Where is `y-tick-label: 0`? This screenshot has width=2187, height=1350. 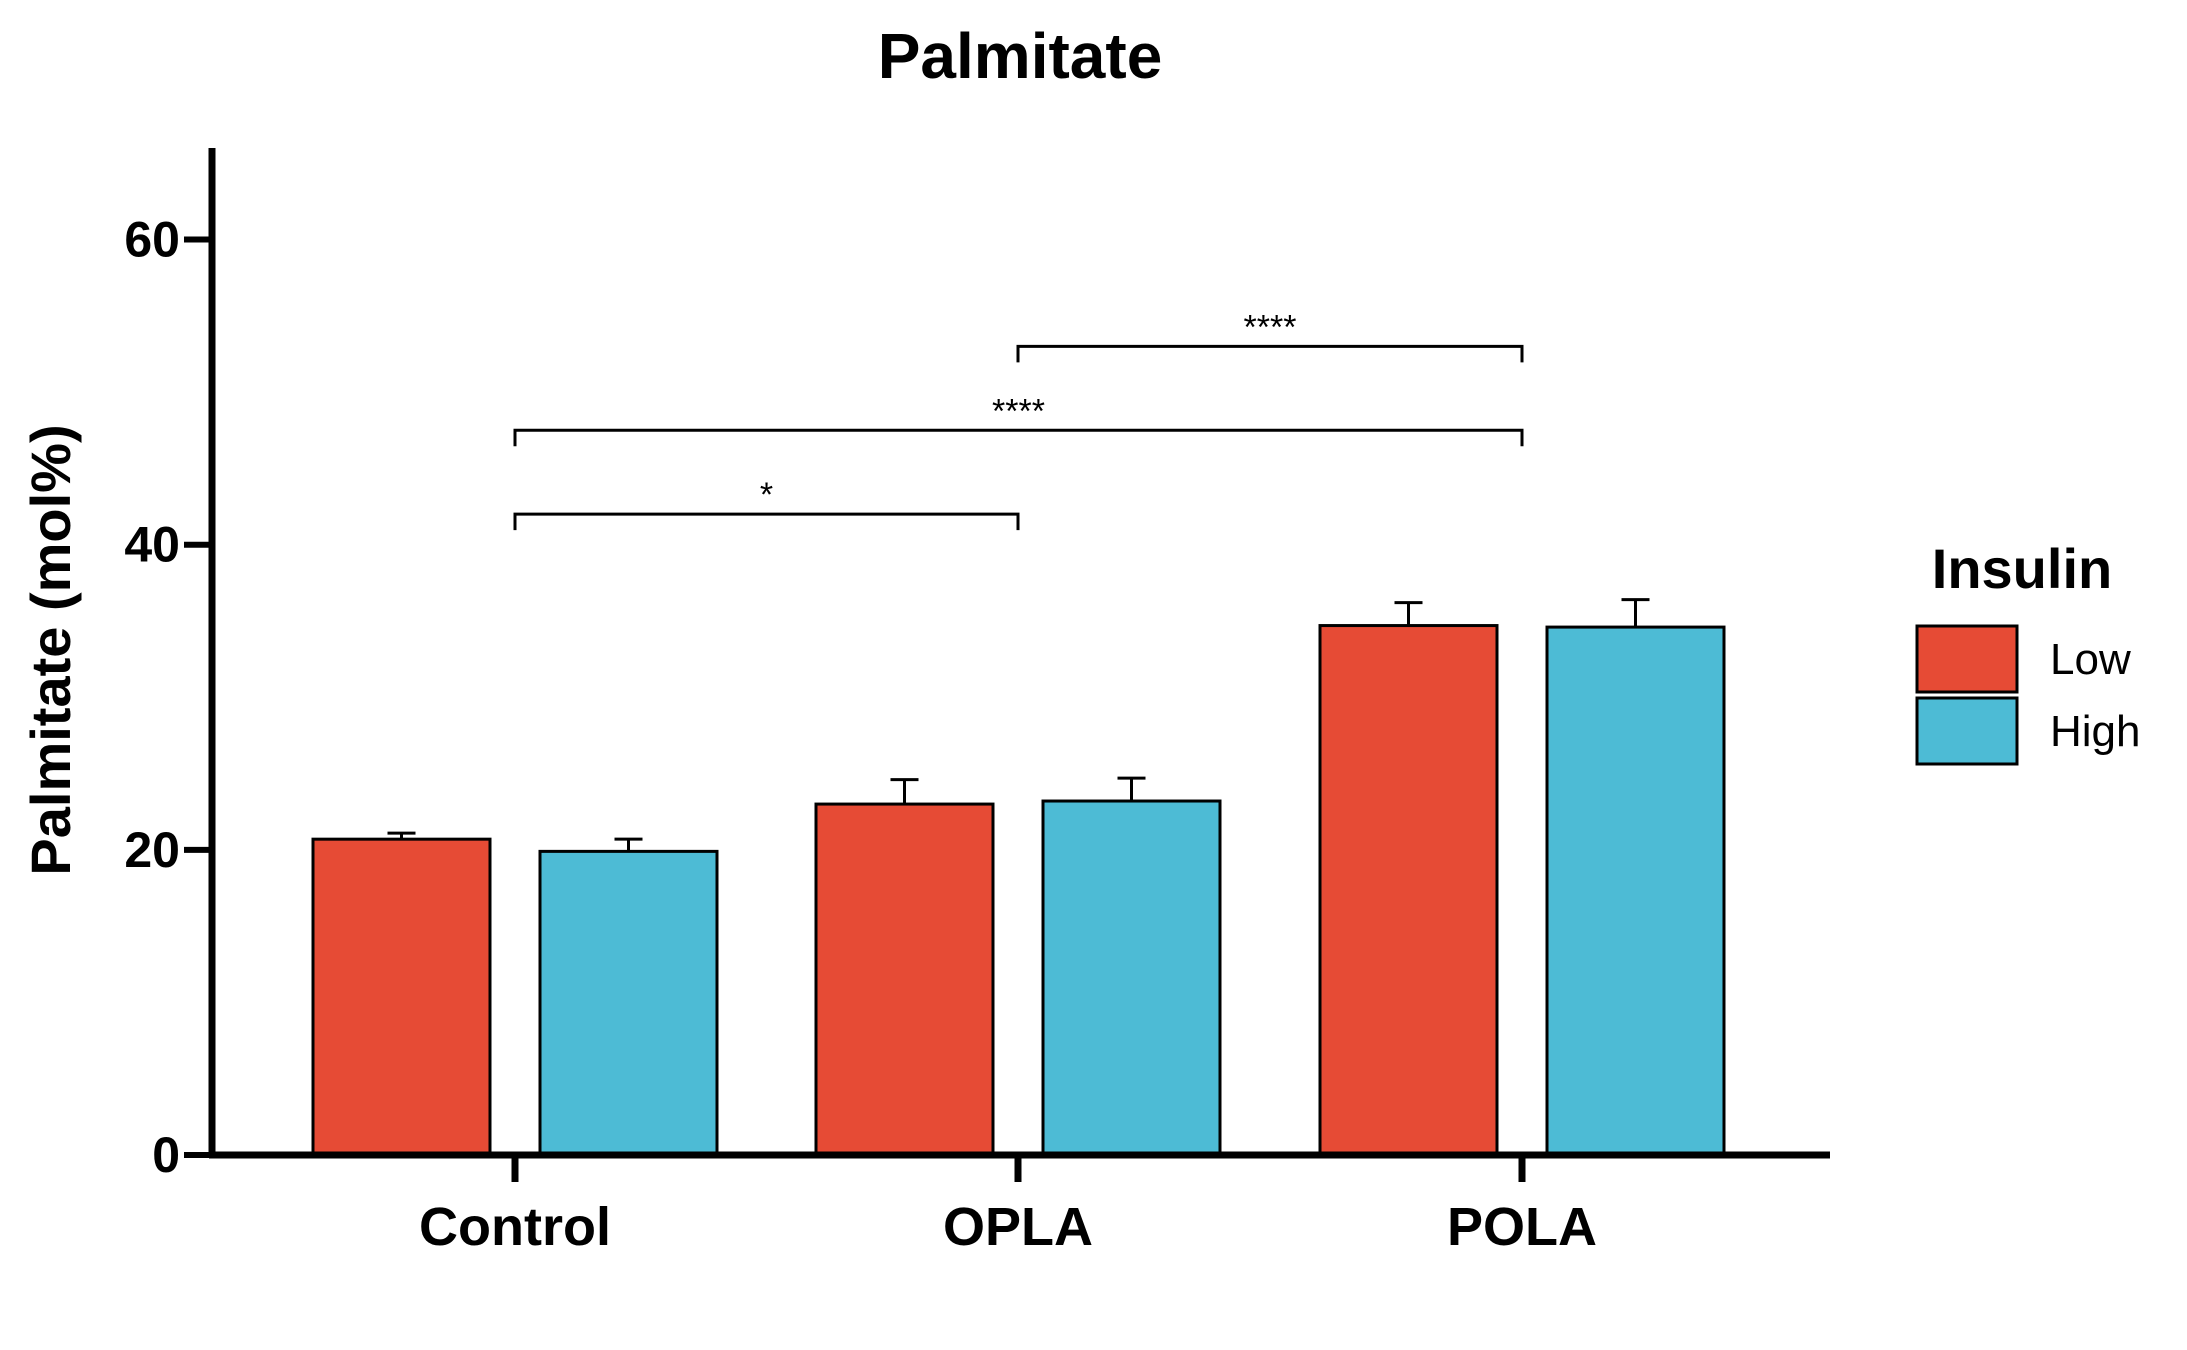
y-tick-label: 0 is located at coordinates (166, 1155).